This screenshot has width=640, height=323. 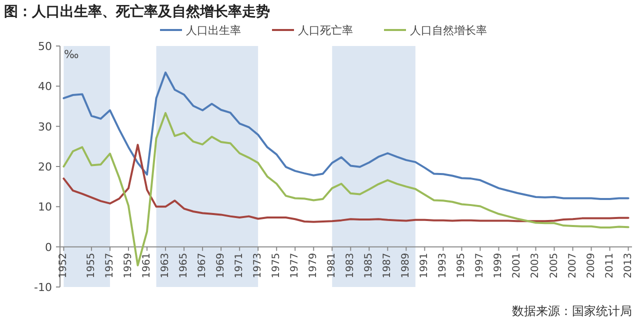 What do you see at coordinates (424, 265) in the screenshot?
I see `x-tick-label: 1991` at bounding box center [424, 265].